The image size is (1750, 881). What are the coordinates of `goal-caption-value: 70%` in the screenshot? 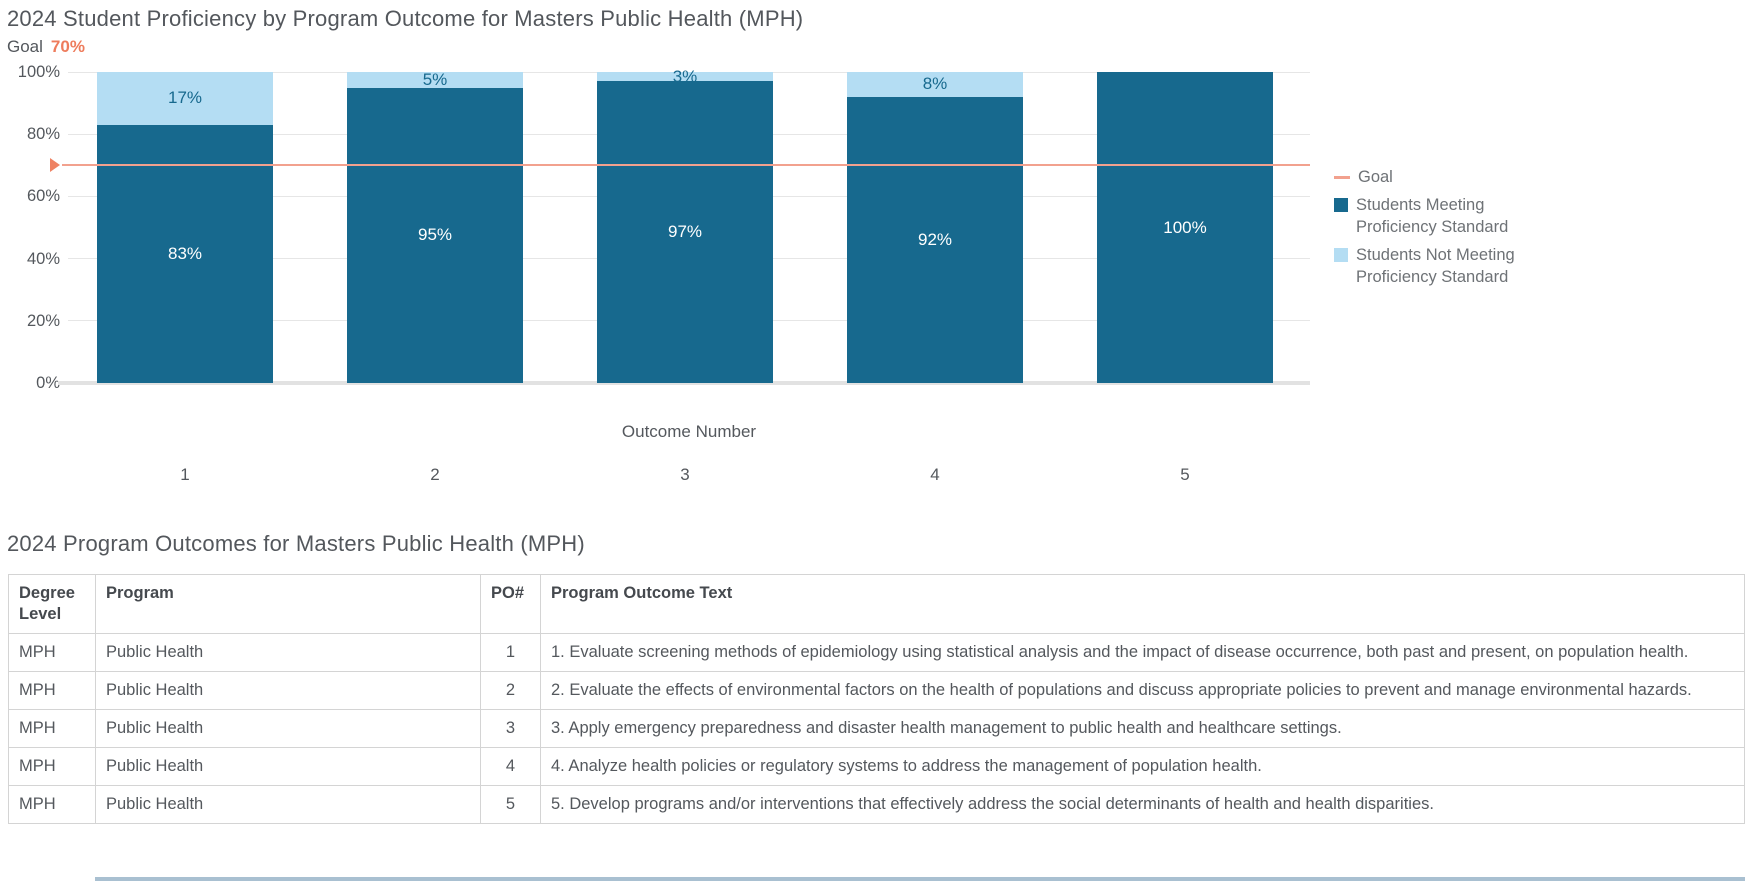 It's located at (67, 46).